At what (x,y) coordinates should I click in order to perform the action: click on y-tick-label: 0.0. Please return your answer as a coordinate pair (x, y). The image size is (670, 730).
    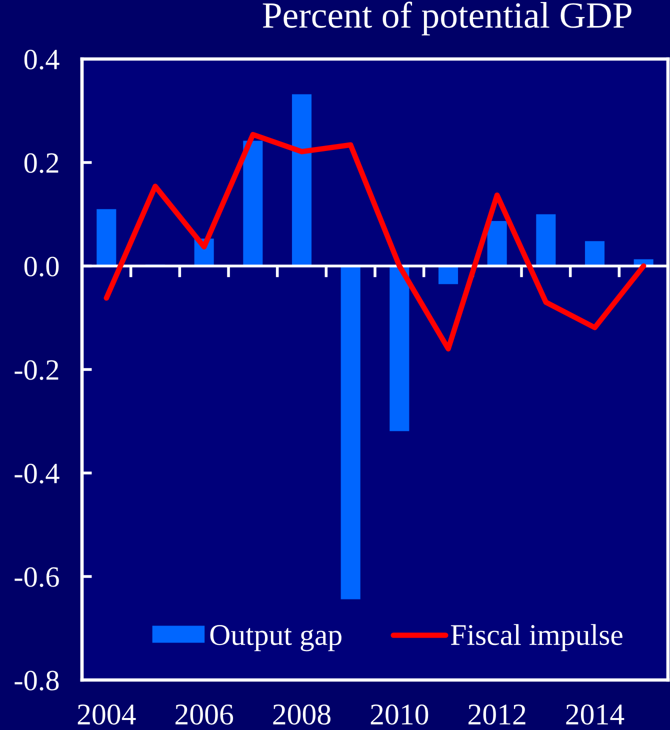
    Looking at the image, I should click on (41, 266).